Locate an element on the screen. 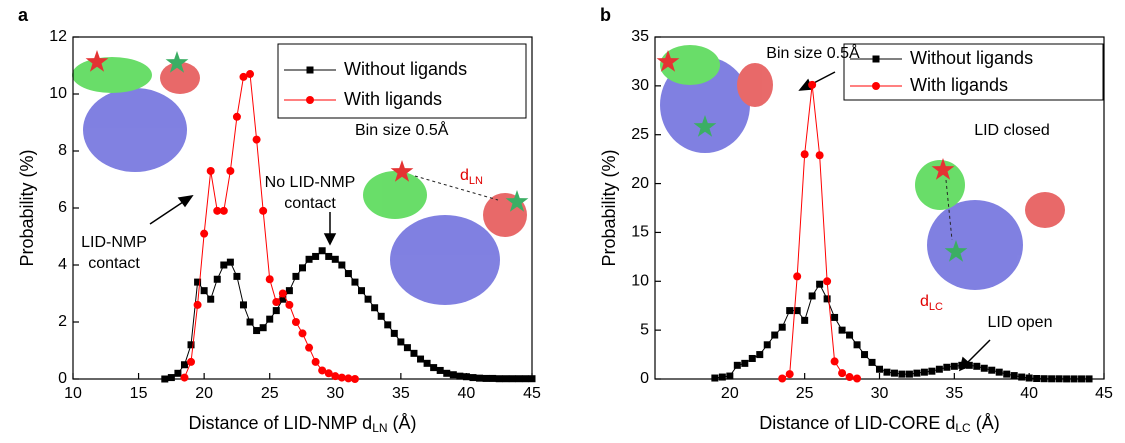 The height and width of the screenshot is (443, 1125). annotation-sub: LN is located at coordinates (476, 181).